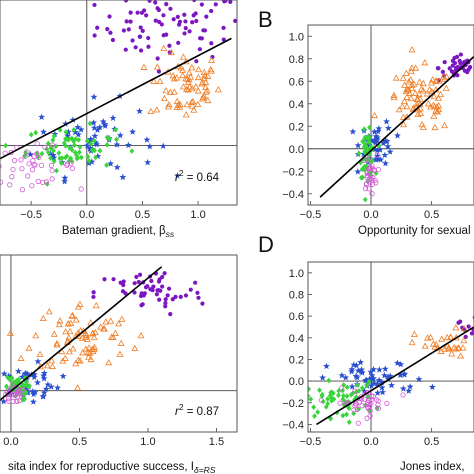 The width and height of the screenshot is (474, 474). What do you see at coordinates (296, 274) in the screenshot?
I see `y-tick-label: 1.0` at bounding box center [296, 274].